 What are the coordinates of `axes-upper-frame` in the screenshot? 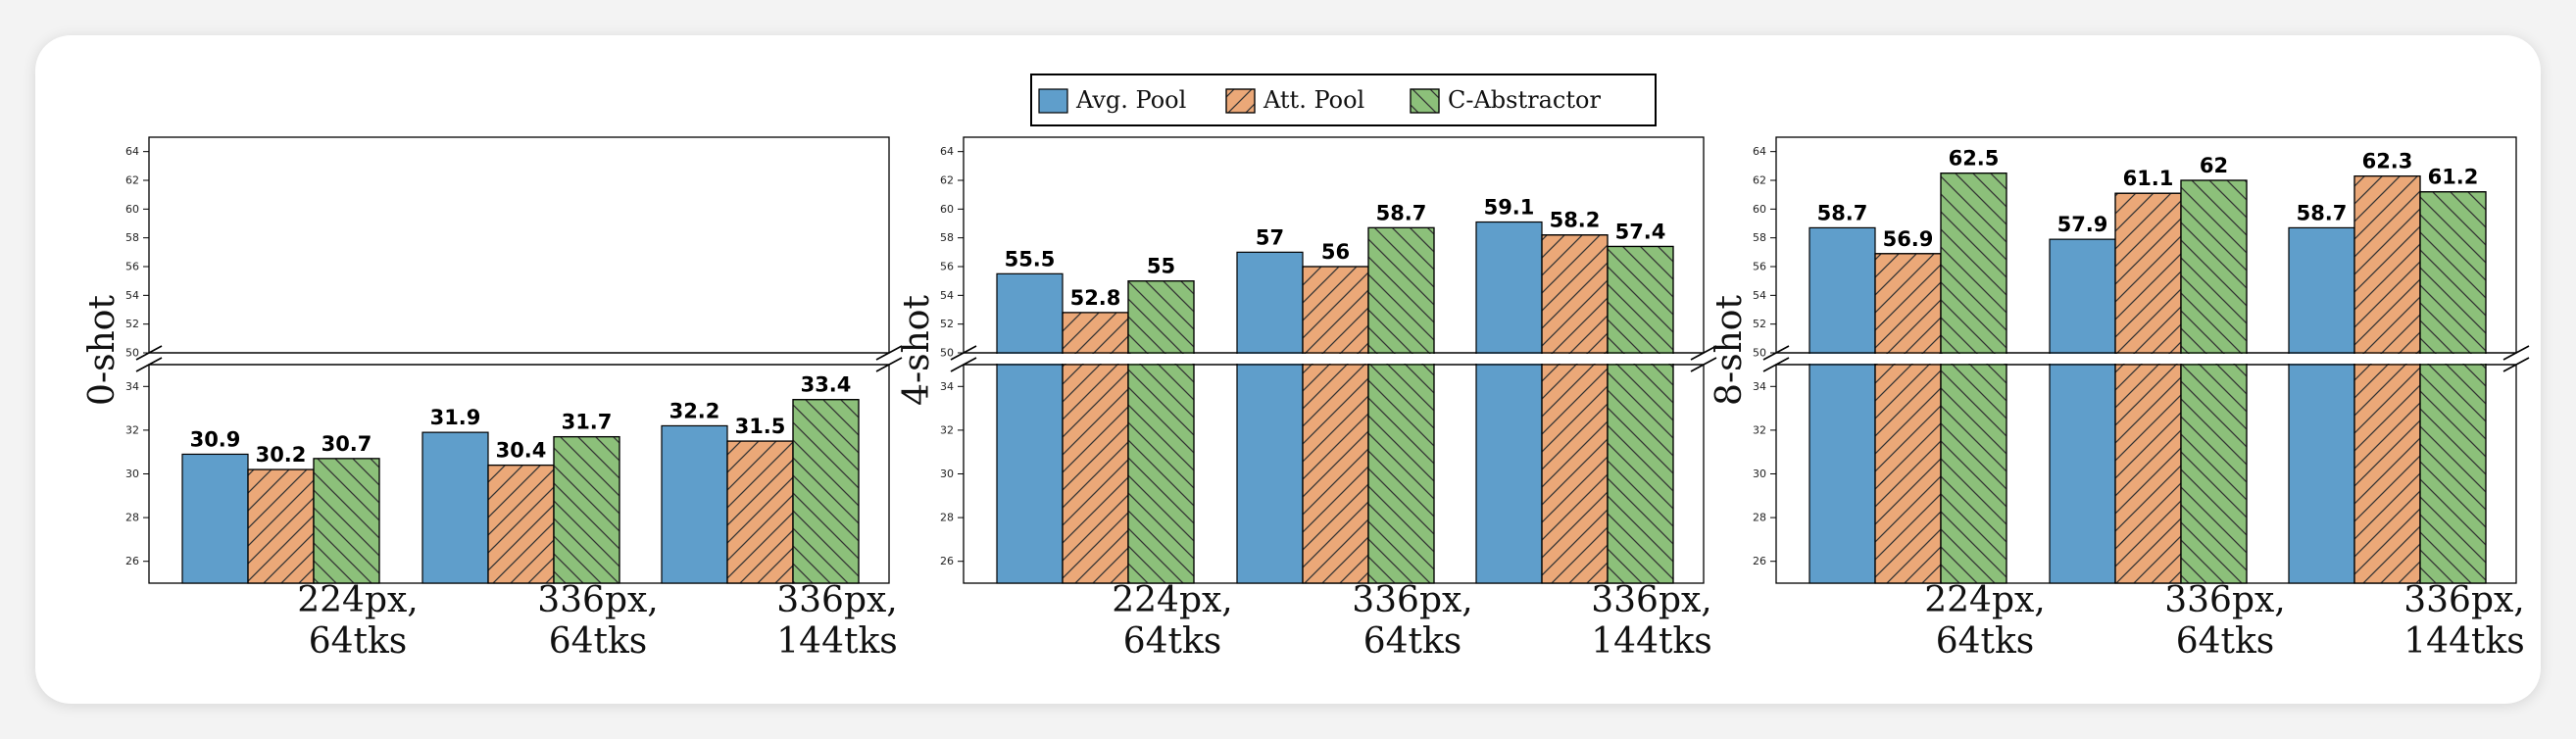 It's located at (519, 245).